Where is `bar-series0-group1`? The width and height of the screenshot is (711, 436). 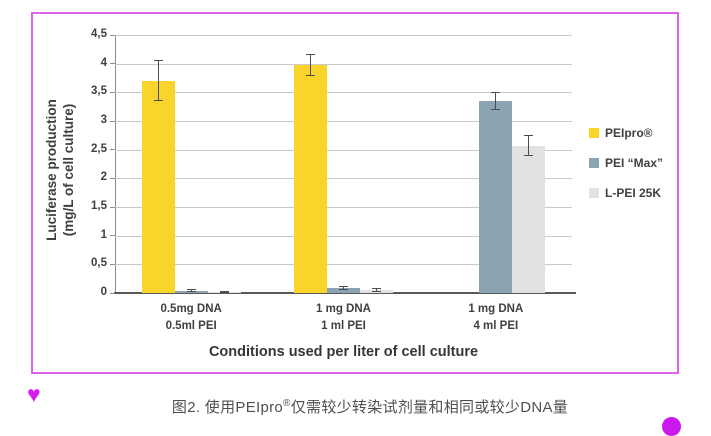
bar-series0-group1 is located at coordinates (310, 178).